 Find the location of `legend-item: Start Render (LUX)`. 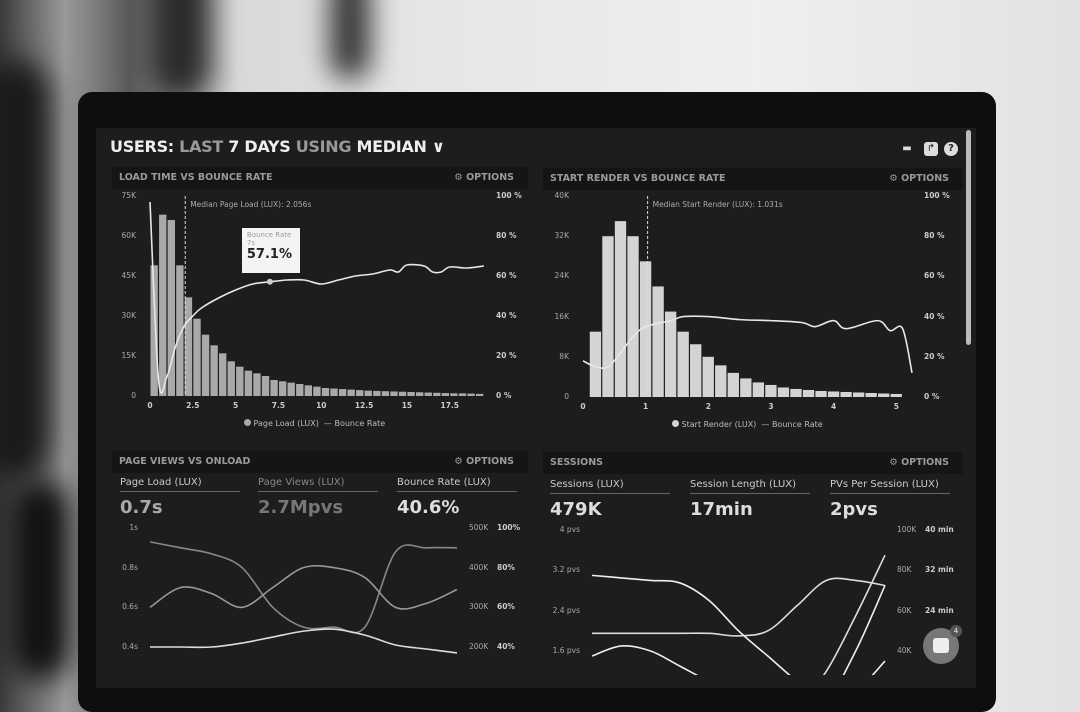

legend-item: Start Render (LUX) is located at coordinates (719, 424).